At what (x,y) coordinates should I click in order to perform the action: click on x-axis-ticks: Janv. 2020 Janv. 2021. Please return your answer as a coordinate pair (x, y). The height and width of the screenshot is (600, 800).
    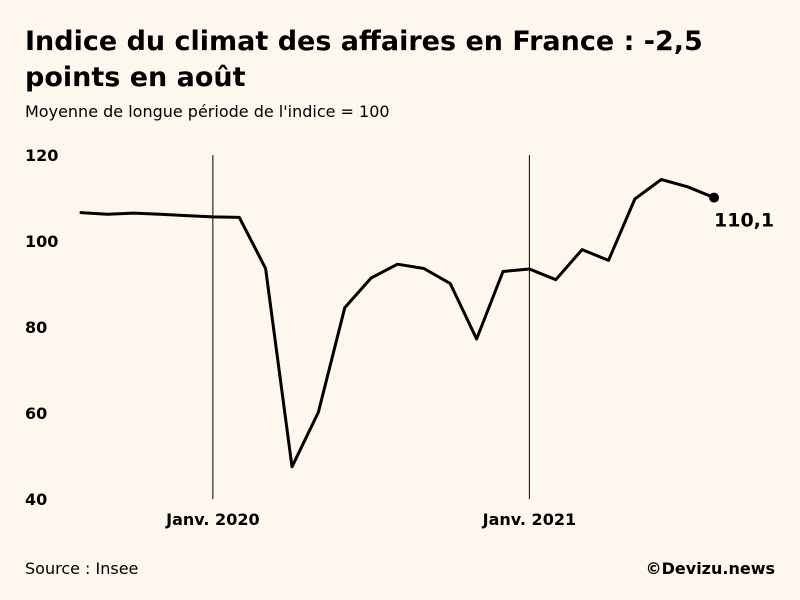
    Looking at the image, I should click on (370, 519).